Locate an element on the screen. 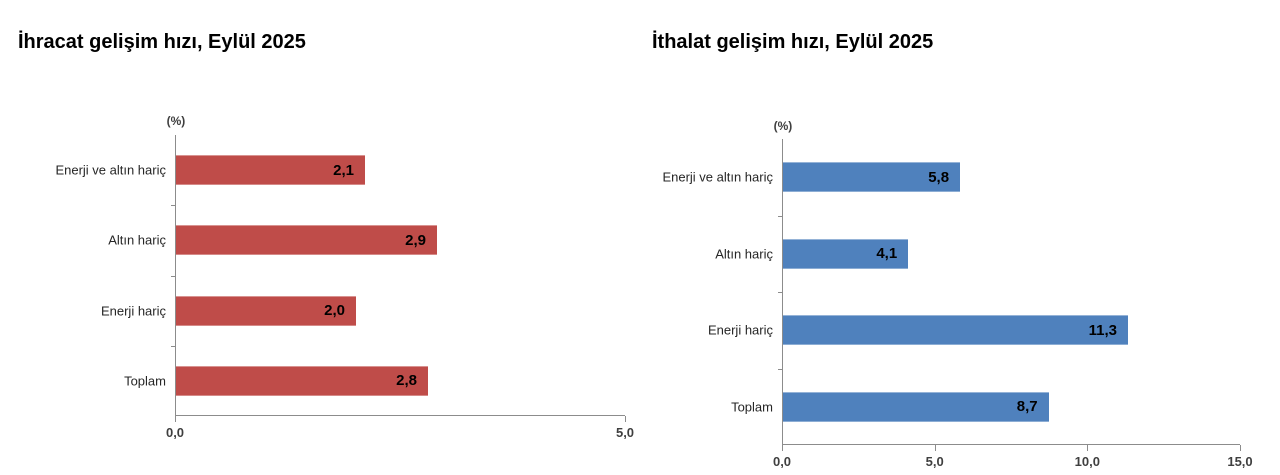 The height and width of the screenshot is (475, 1280). chart-row: Enerji hariç 11,3 is located at coordinates (974, 330).